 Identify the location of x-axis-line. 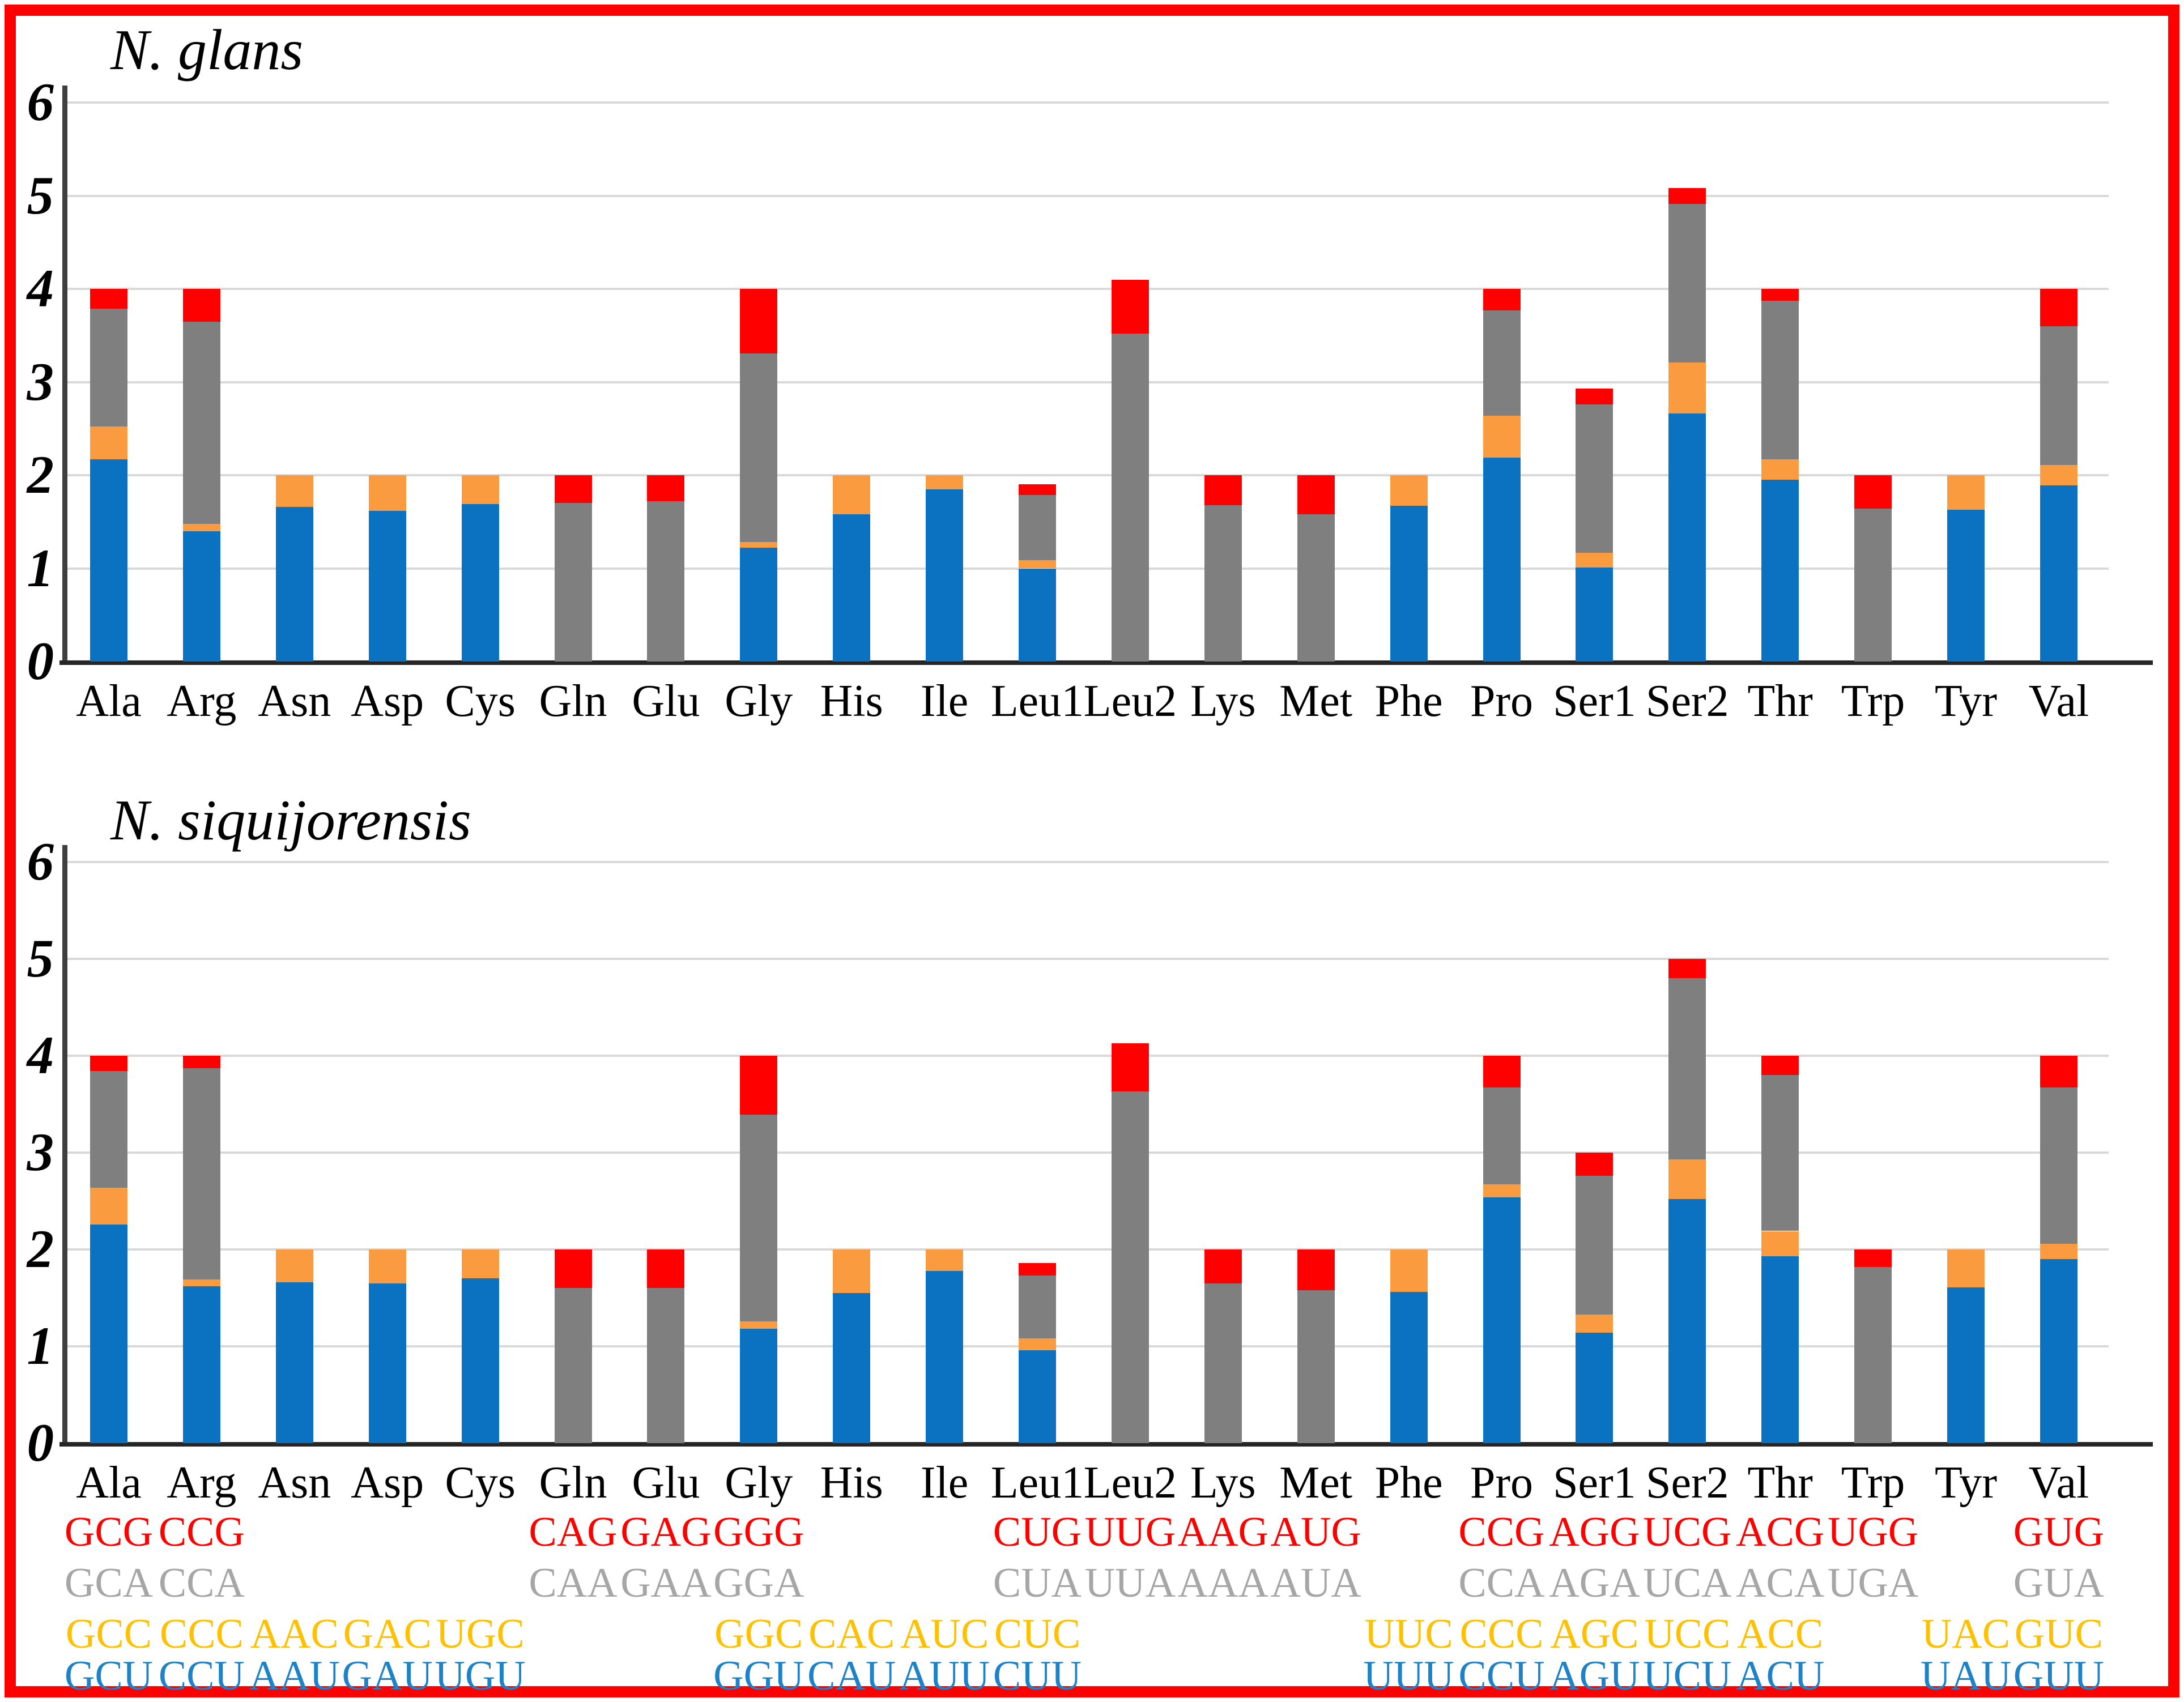
(1106, 1445).